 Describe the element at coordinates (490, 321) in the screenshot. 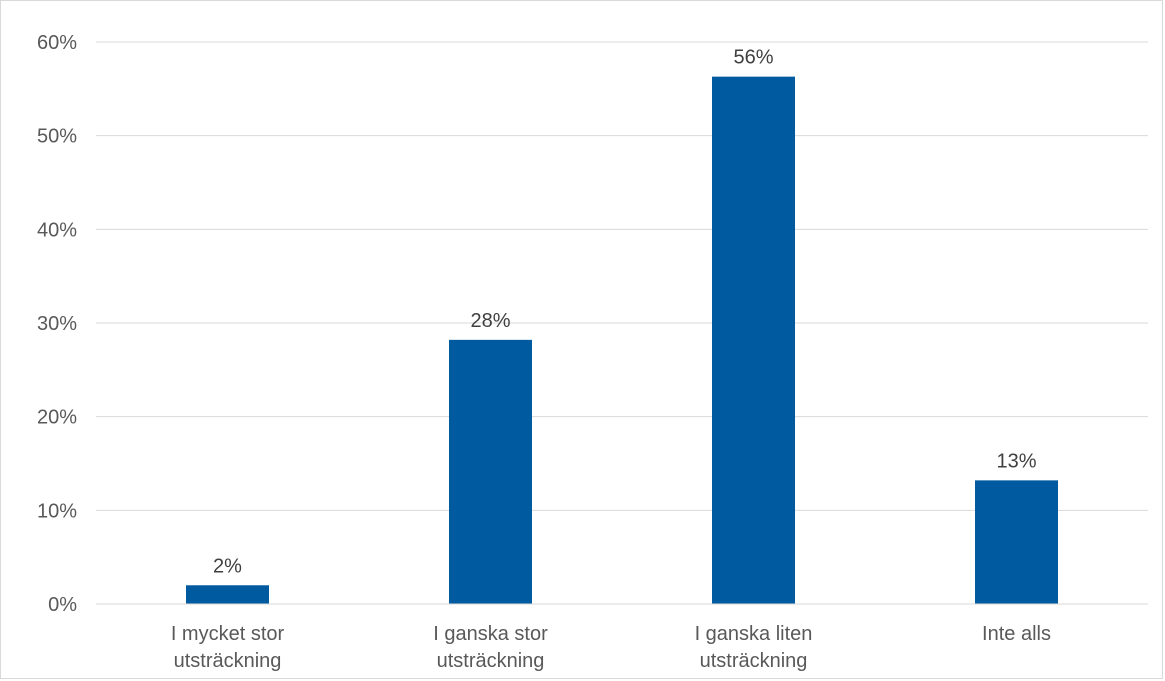

I see `data-label-1: 28%` at that location.